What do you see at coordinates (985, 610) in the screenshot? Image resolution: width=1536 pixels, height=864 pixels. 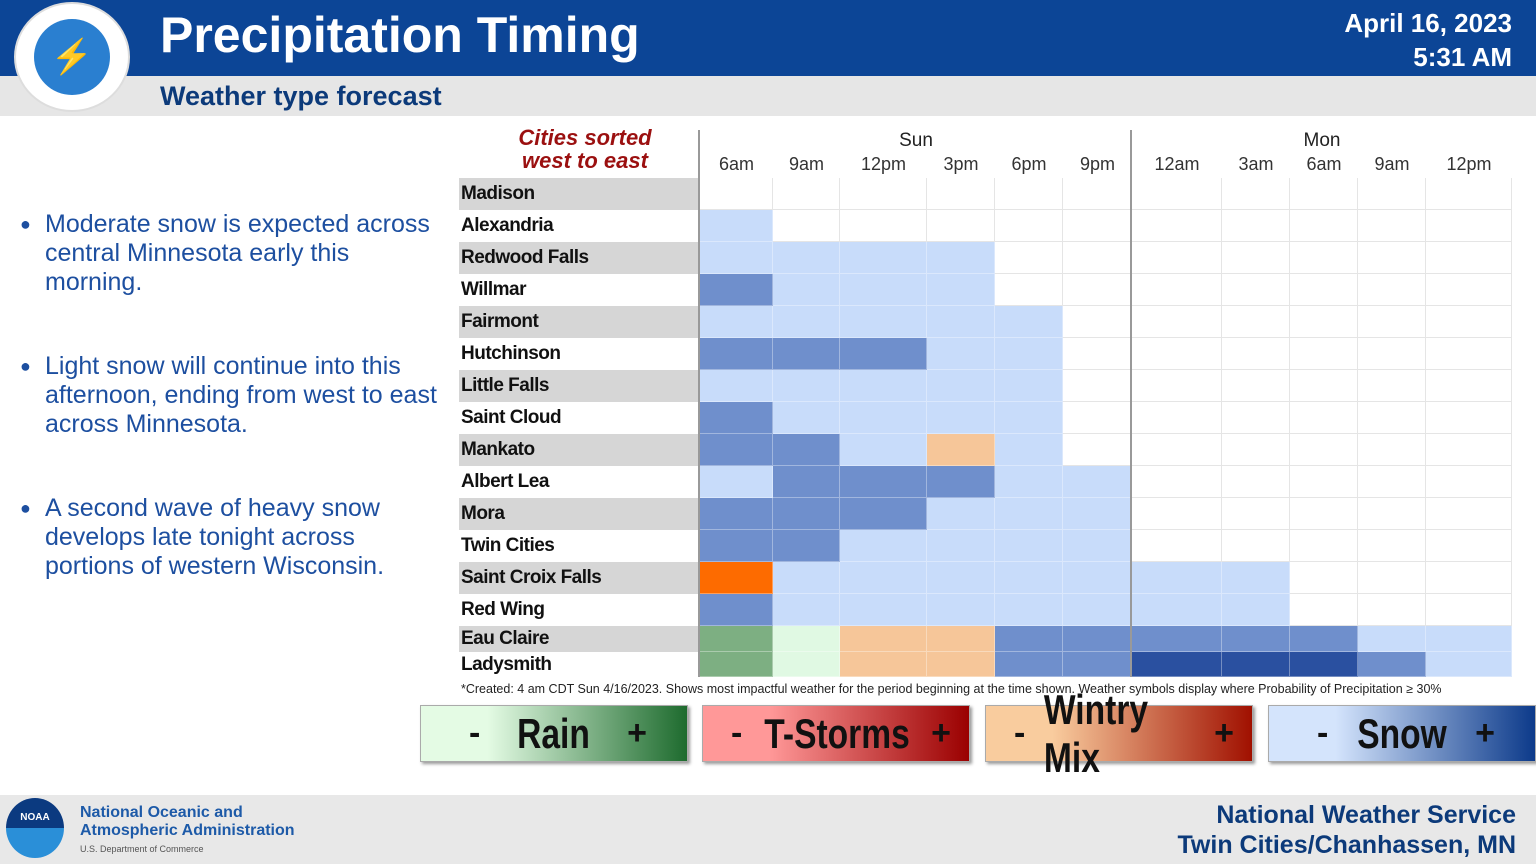 I see `table-row: Red Wing` at bounding box center [985, 610].